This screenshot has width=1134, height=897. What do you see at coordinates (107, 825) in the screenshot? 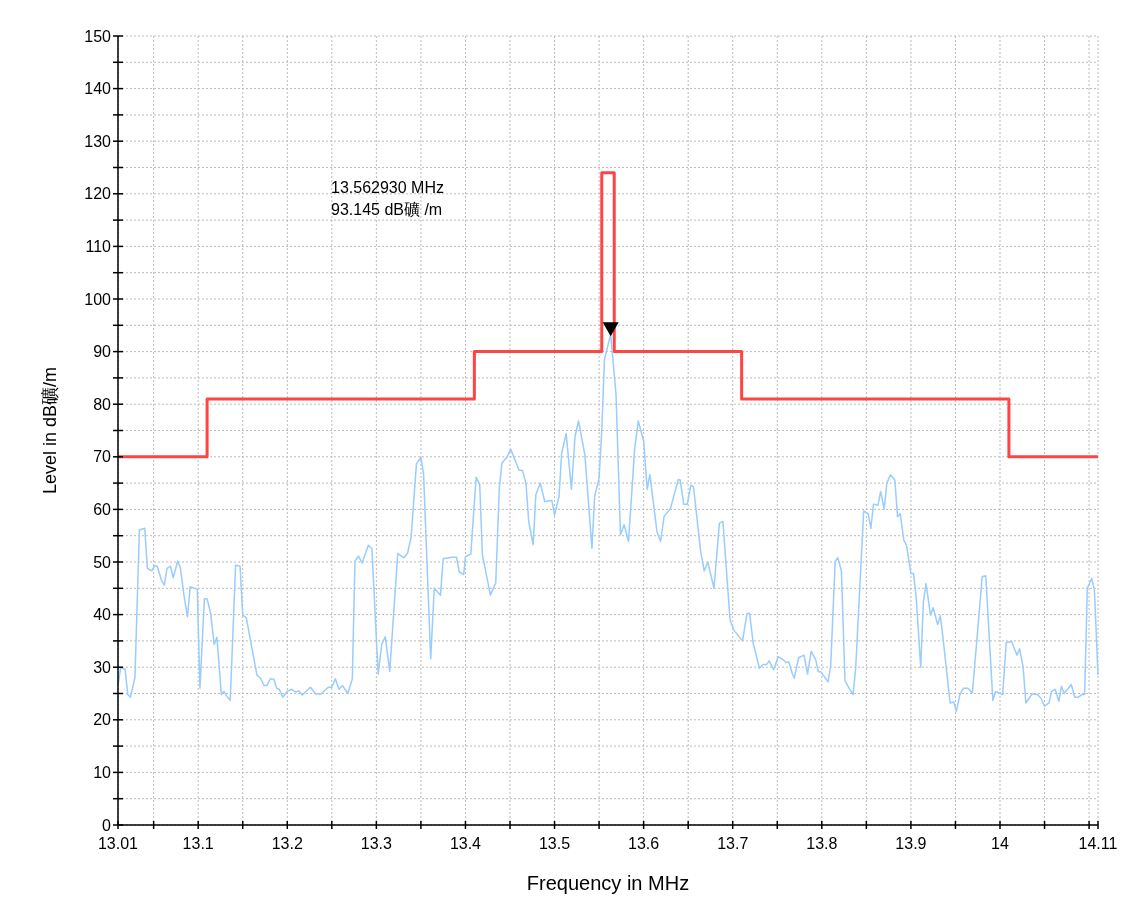
I see `y-tick-label: 0` at bounding box center [107, 825].